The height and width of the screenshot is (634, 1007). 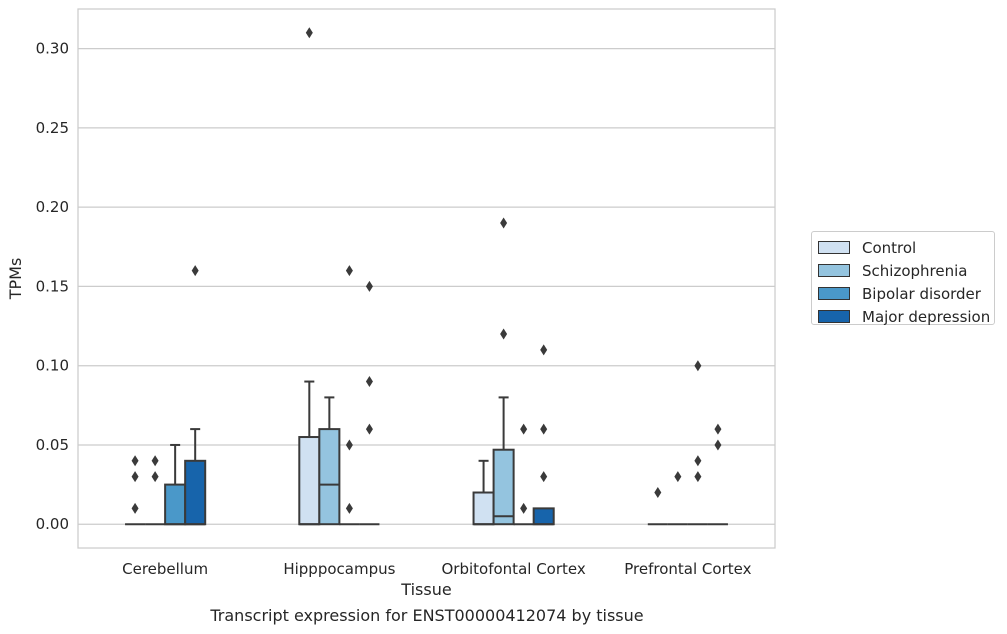 I want to click on y-tick-label: 0.30, so click(x=52, y=49).